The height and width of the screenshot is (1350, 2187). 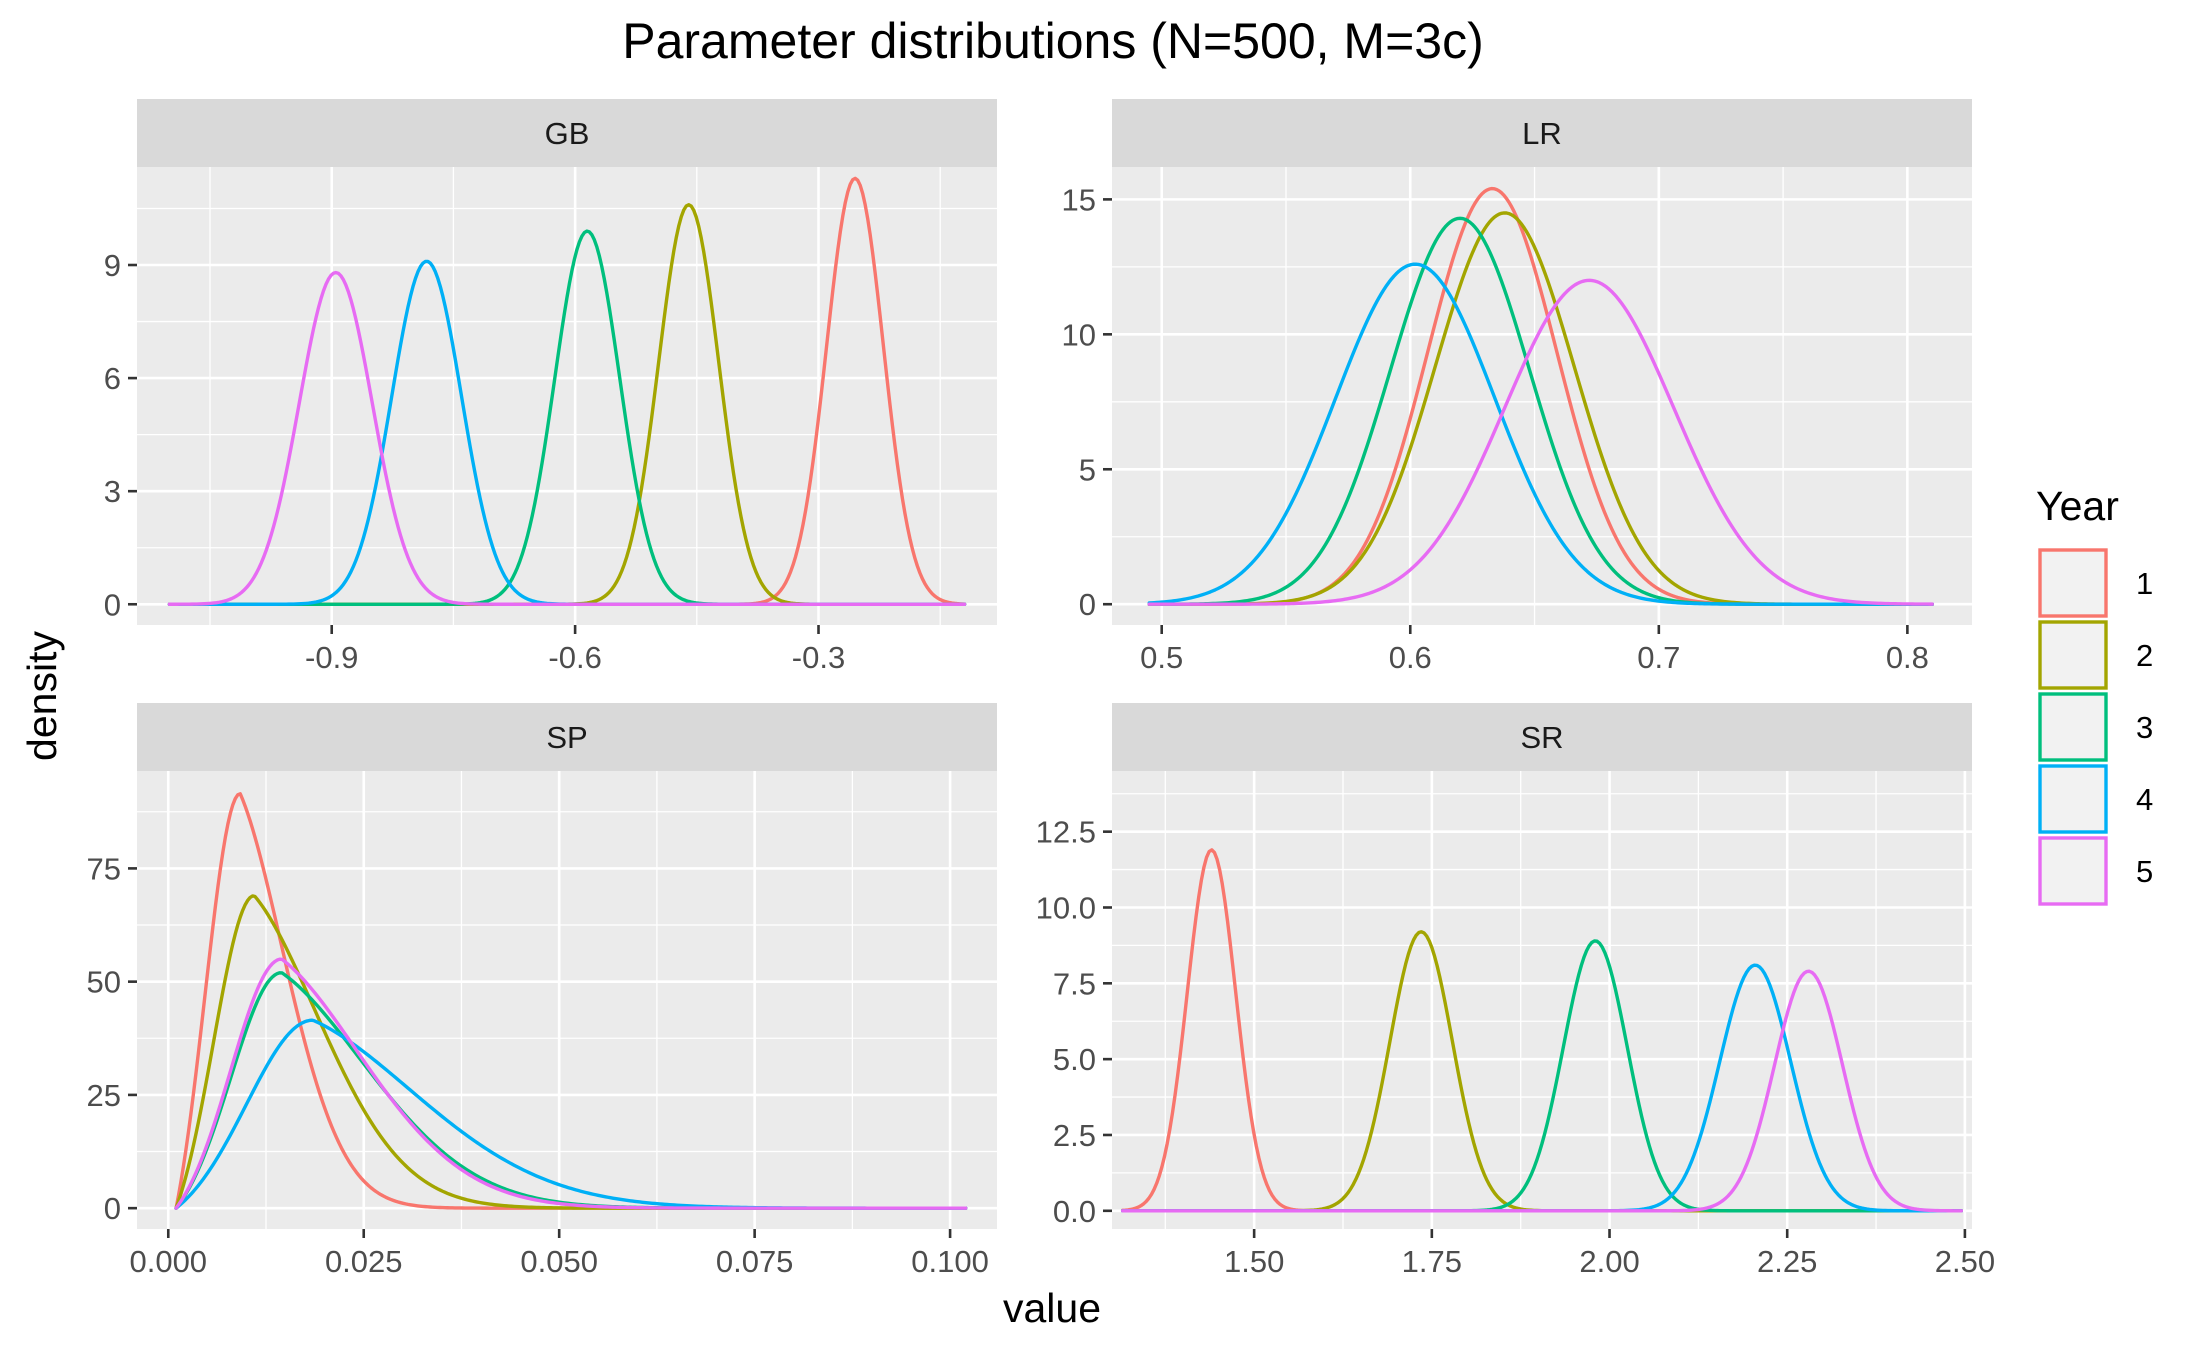 What do you see at coordinates (818, 657) in the screenshot?
I see `x-tick-label: -0.3` at bounding box center [818, 657].